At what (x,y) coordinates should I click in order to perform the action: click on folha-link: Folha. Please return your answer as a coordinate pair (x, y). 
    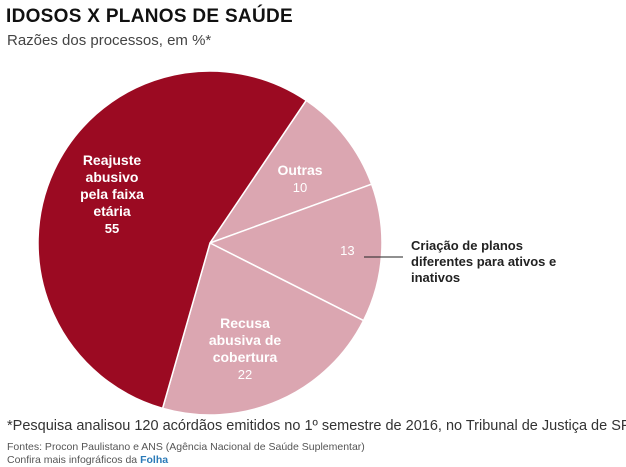
    Looking at the image, I should click on (154, 460).